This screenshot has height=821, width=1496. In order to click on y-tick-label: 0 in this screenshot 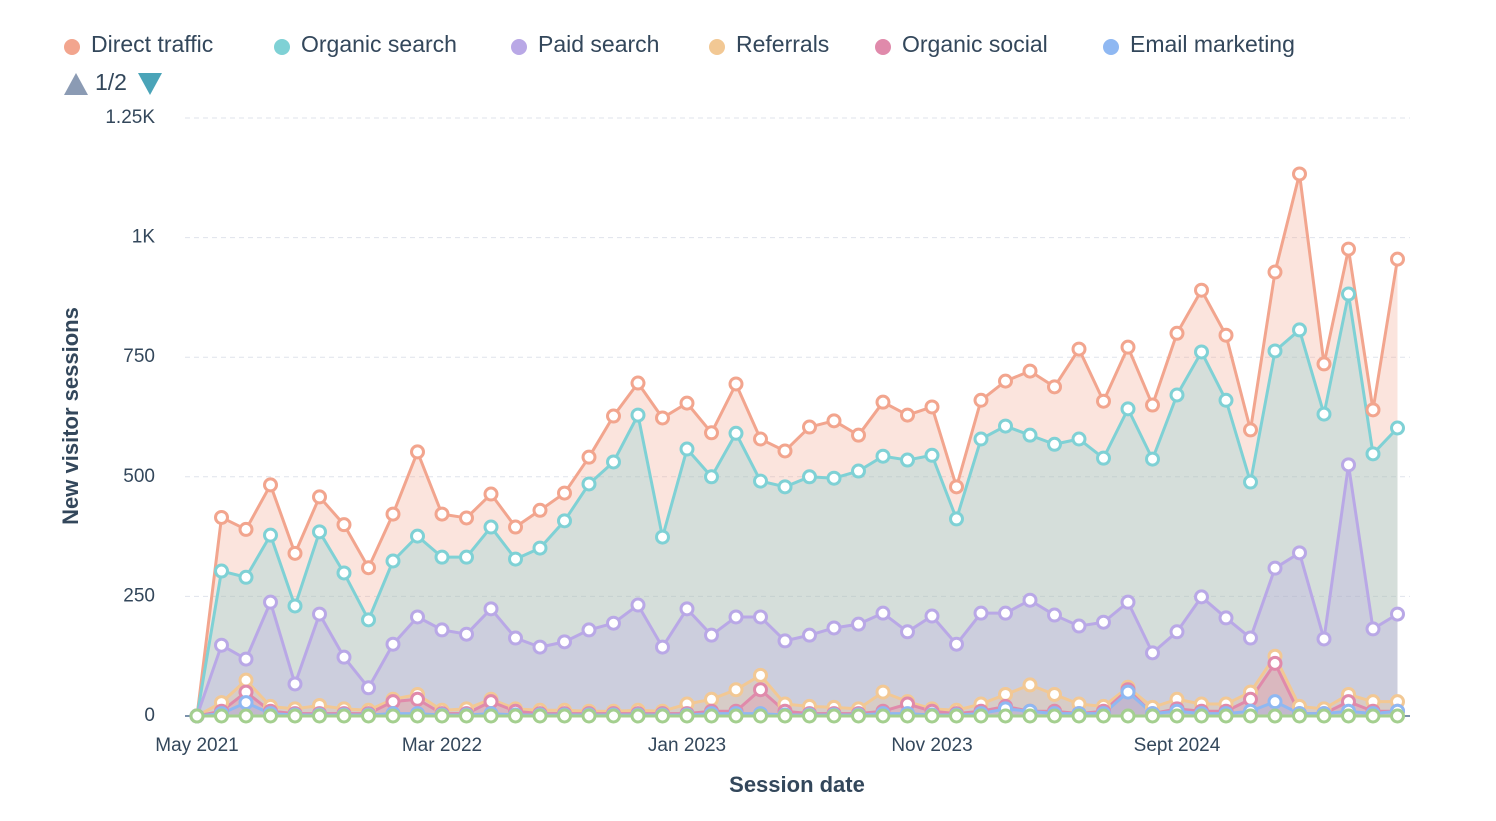, I will do `click(149, 715)`.